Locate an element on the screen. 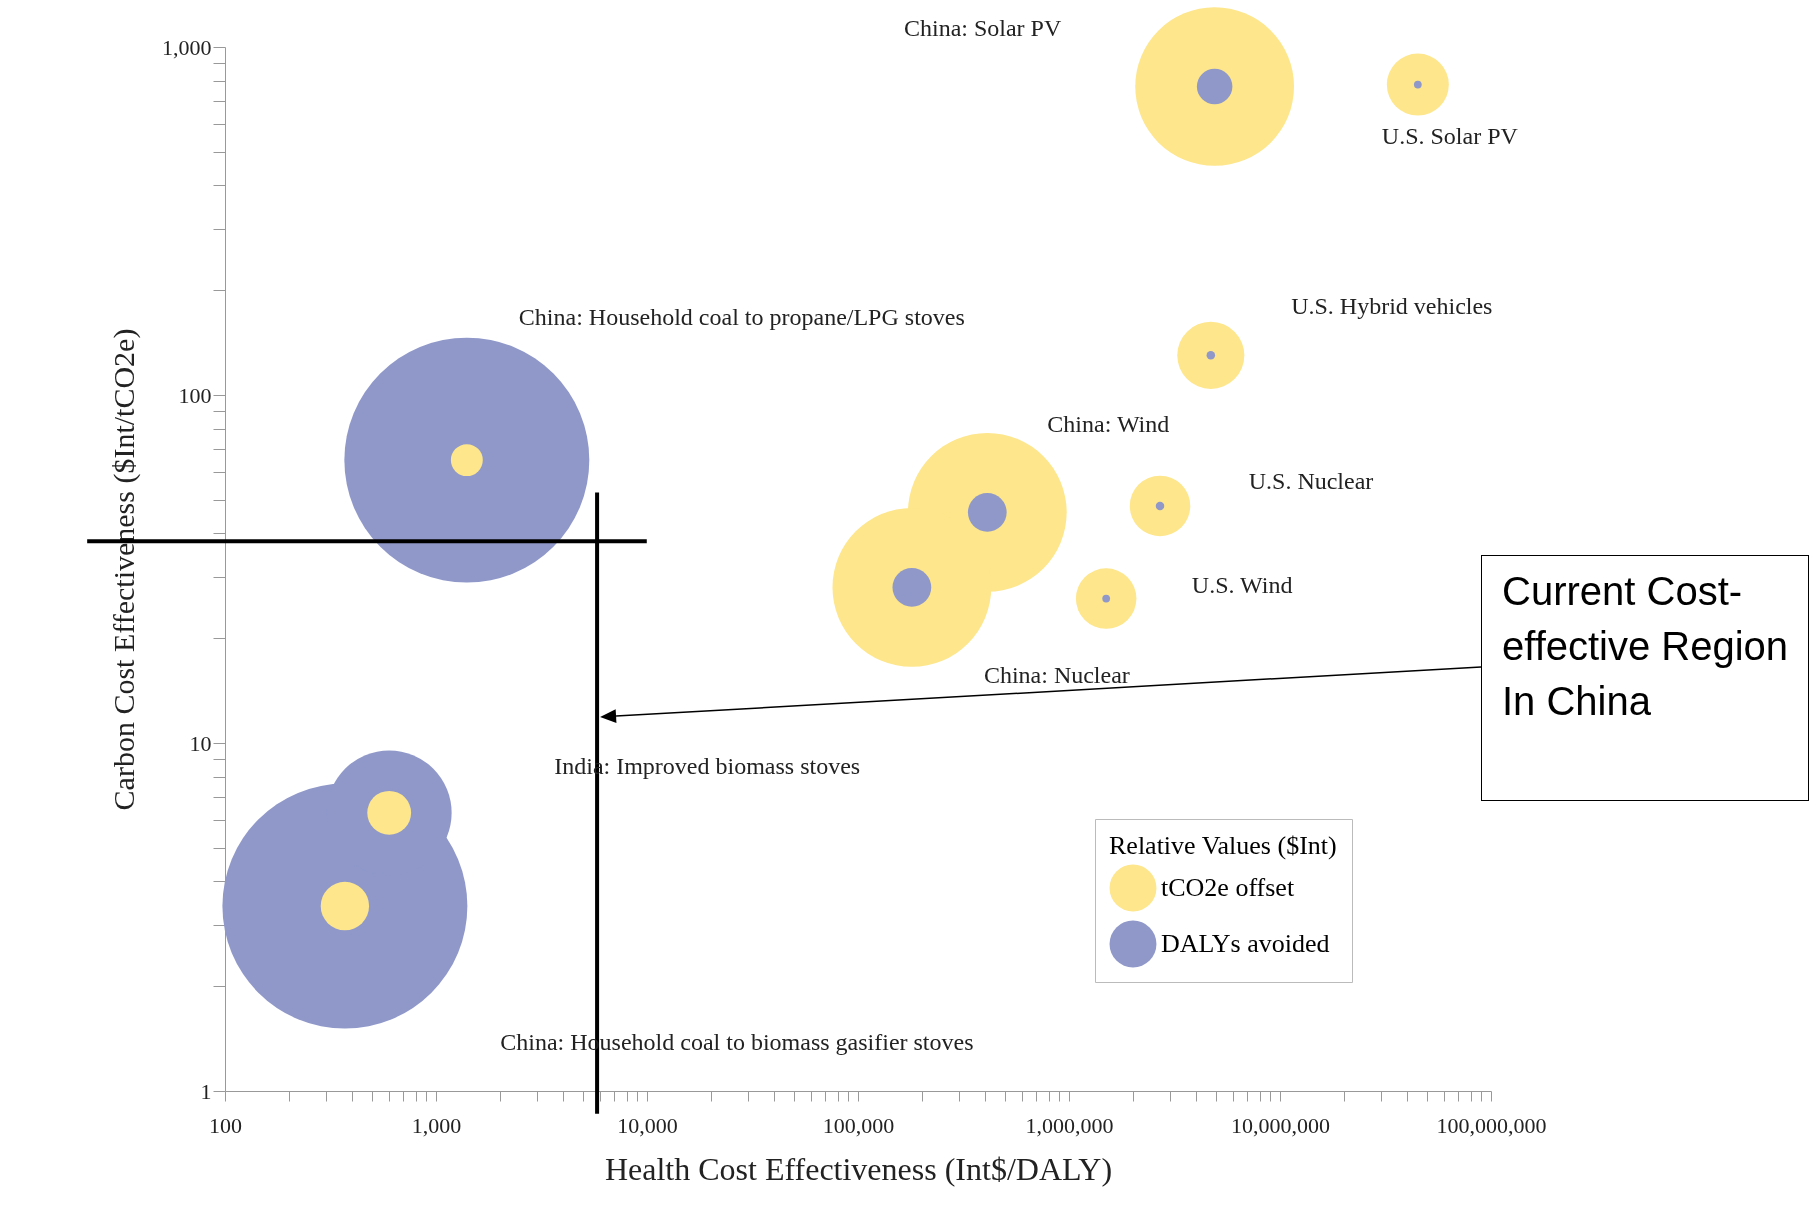 The image size is (1810, 1222). legend-title: Relative Values ($Int) is located at coordinates (1223, 845).